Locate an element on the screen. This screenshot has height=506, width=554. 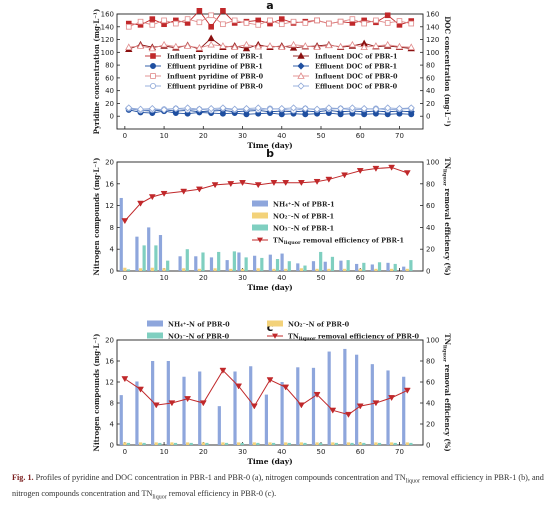
legend-label: Effluent pyridine of PBR-1 is located at coordinates (215, 67).